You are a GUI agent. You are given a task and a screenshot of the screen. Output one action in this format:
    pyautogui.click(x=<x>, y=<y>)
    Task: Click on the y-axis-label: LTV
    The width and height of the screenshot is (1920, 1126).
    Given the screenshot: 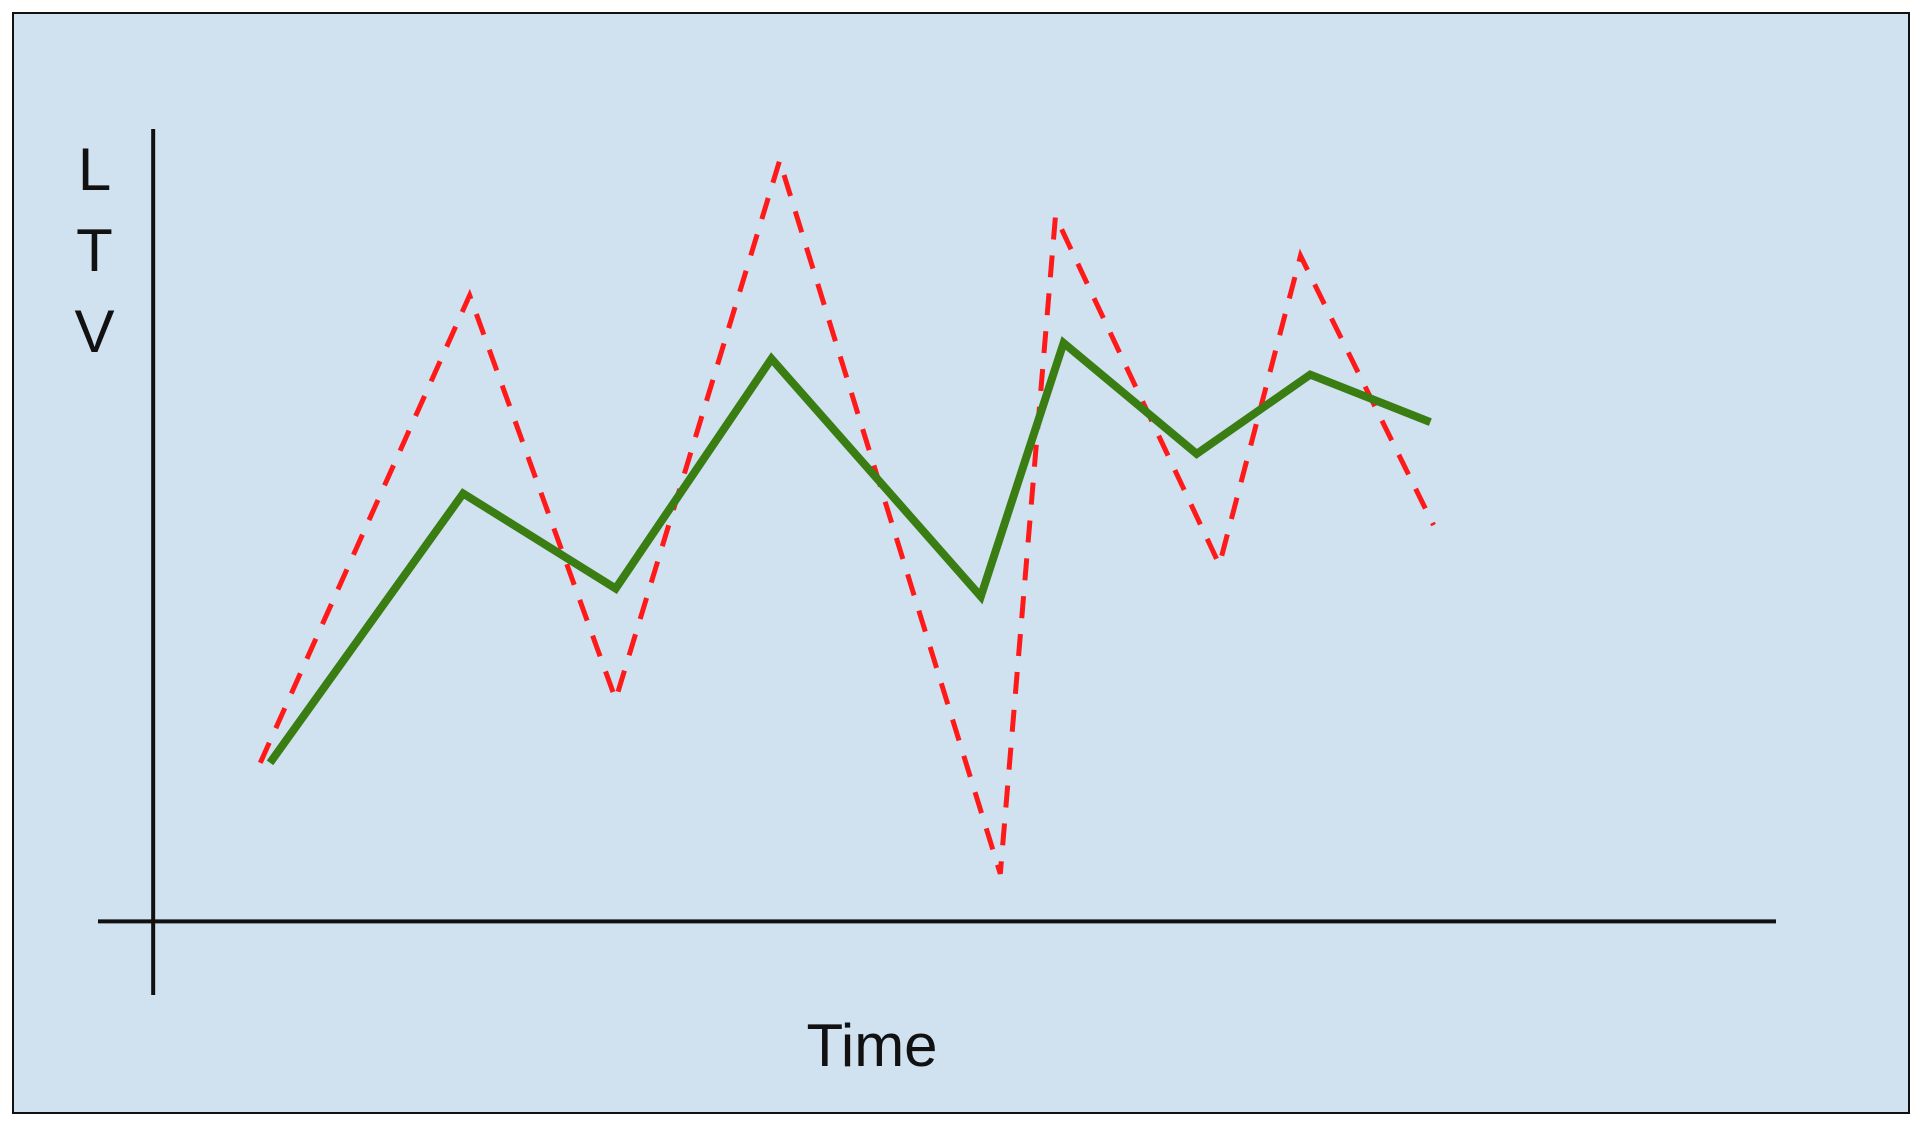 What is the action you would take?
    pyautogui.click(x=94, y=257)
    